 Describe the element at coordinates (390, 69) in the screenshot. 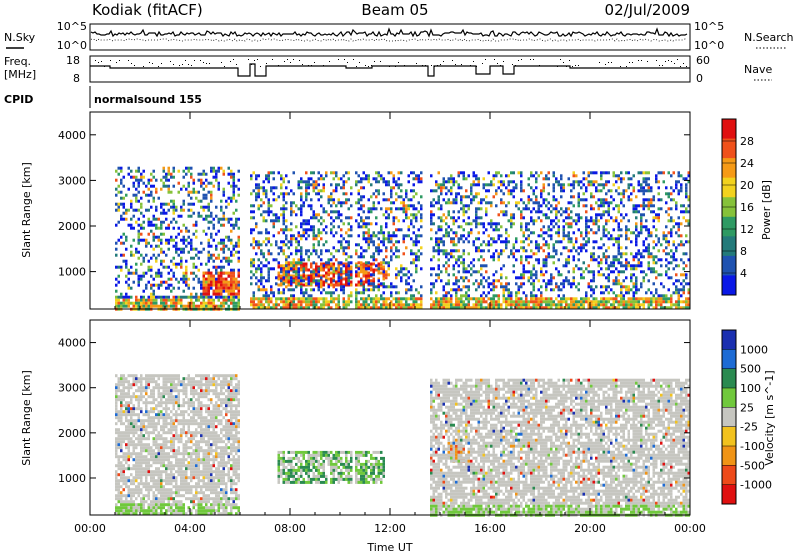

I see `freq-panel-frame` at that location.